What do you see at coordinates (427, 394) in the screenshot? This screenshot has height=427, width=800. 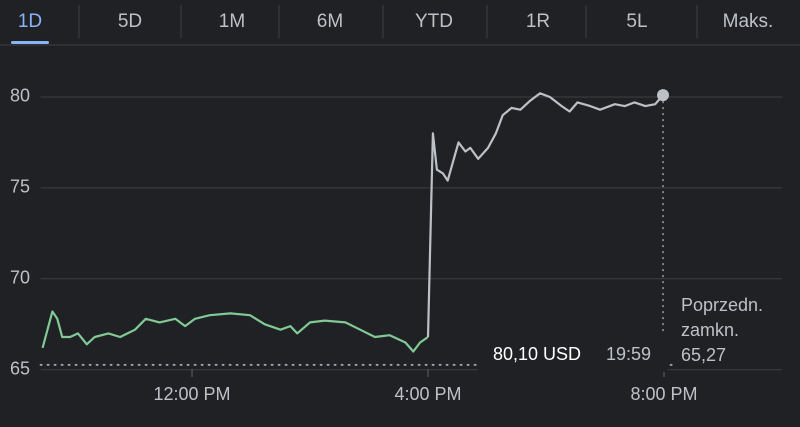 I see `x-tick-label: 4:00 PM` at bounding box center [427, 394].